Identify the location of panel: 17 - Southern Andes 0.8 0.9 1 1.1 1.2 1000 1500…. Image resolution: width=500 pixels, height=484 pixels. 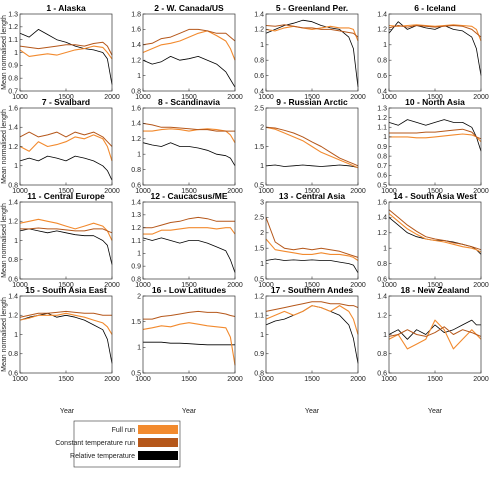
(310, 334).